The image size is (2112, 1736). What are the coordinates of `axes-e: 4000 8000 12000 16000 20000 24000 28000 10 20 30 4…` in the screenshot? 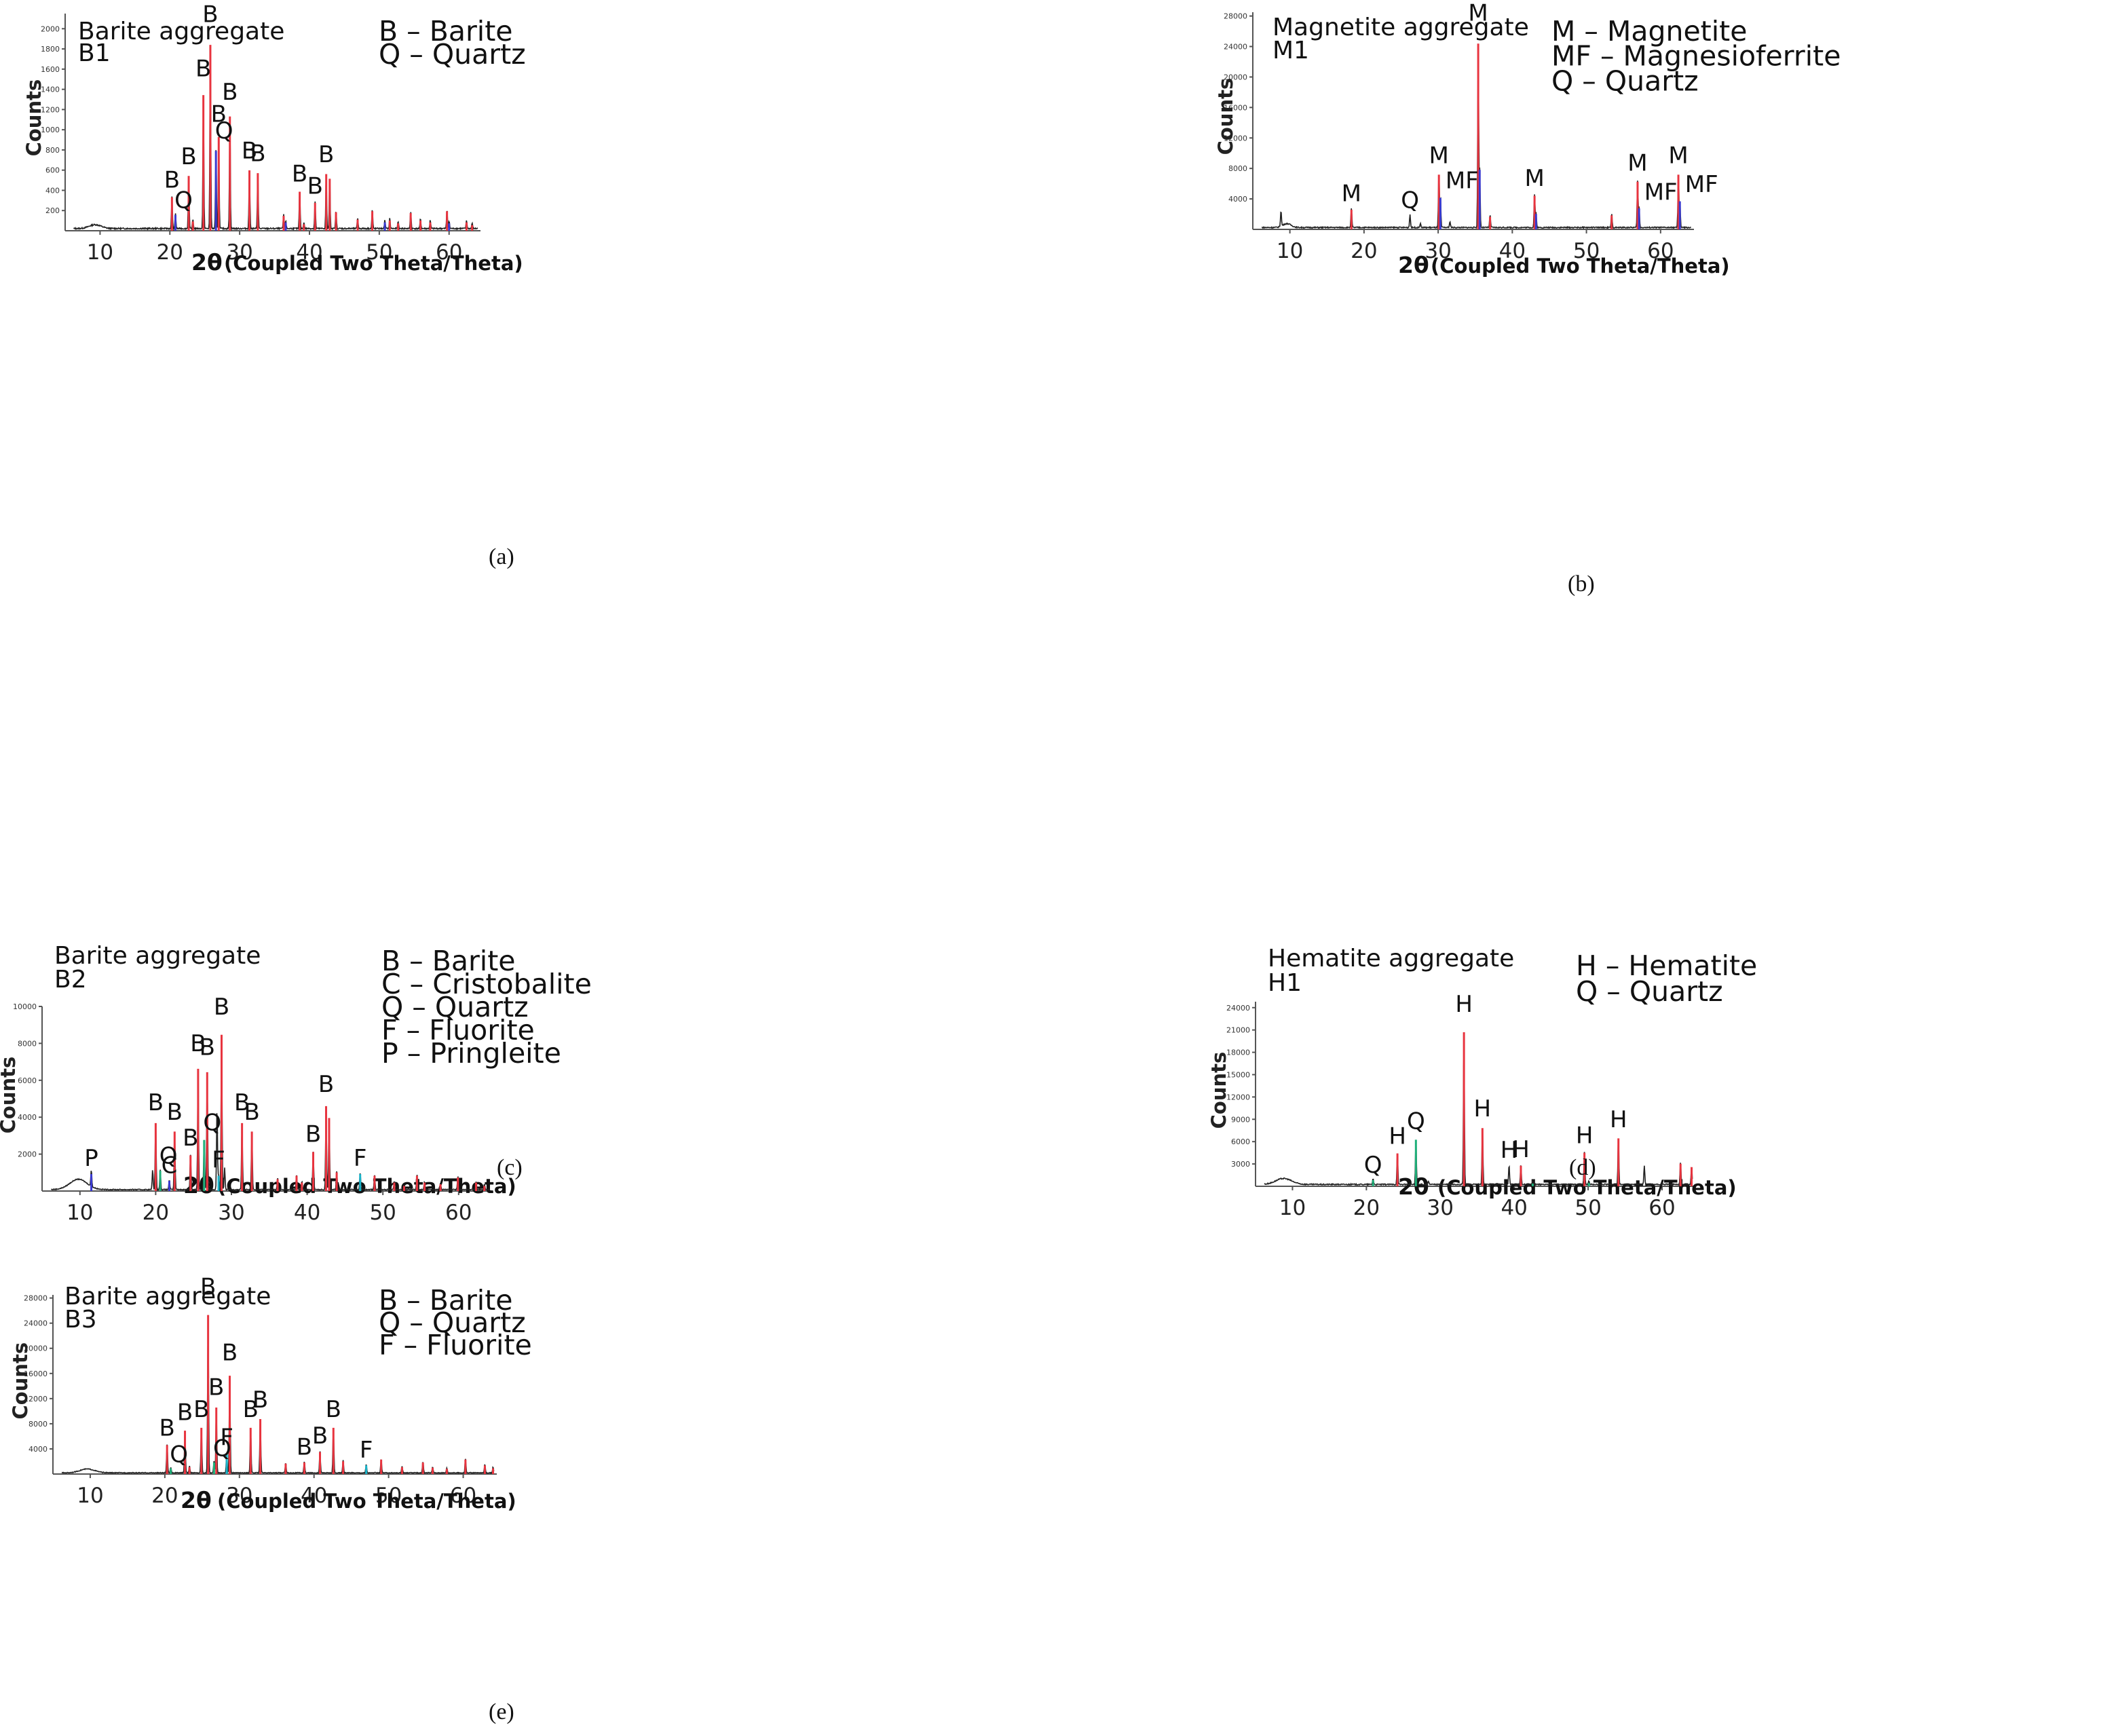 It's located at (260, 1401).